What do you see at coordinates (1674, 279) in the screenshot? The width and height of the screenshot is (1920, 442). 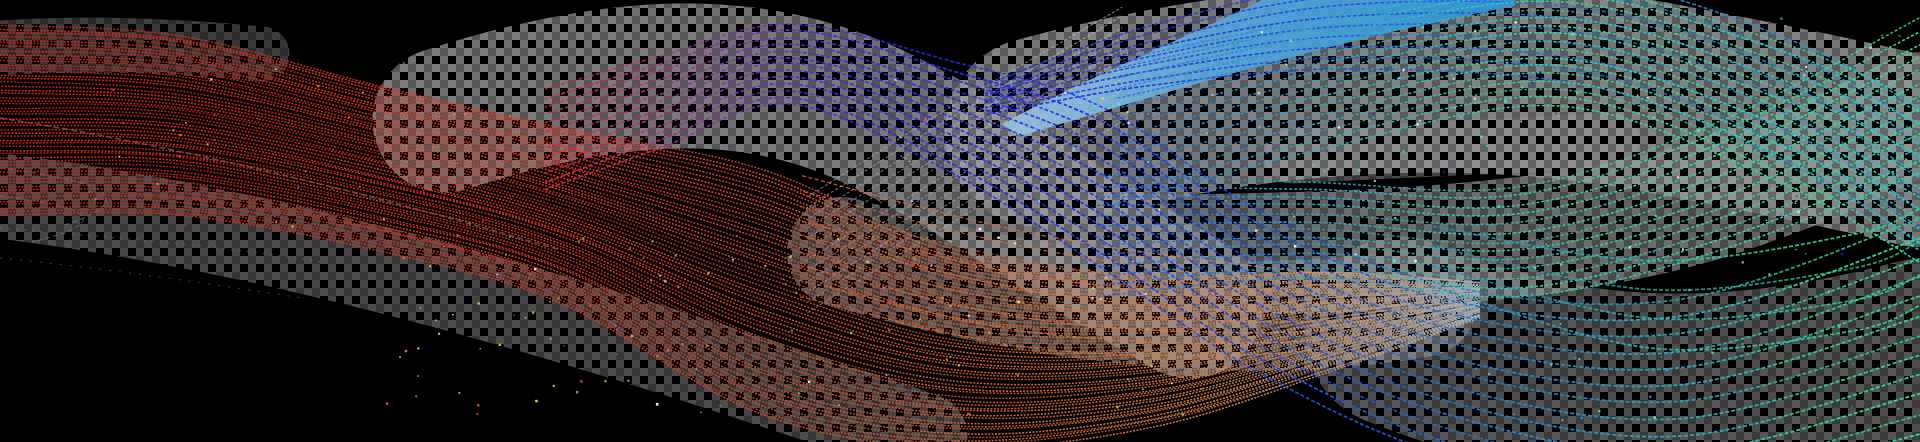 I see `teal-arcs` at bounding box center [1674, 279].